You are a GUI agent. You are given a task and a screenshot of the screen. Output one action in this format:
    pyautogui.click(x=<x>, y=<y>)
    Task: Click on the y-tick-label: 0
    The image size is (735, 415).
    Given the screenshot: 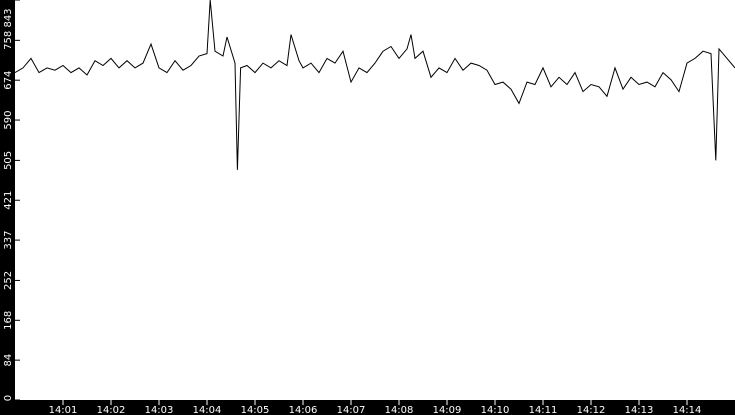 What is the action you would take?
    pyautogui.click(x=8, y=398)
    